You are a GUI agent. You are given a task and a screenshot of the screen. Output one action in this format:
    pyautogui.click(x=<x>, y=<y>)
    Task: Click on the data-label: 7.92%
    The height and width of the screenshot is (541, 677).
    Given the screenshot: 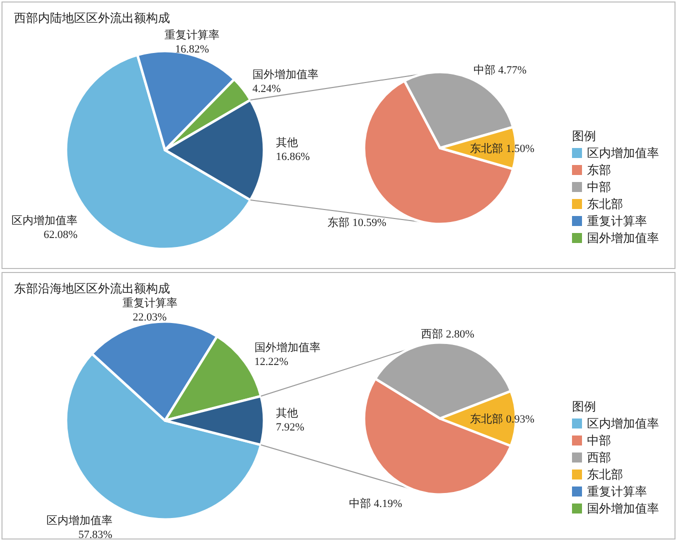 What is the action you would take?
    pyautogui.click(x=290, y=428)
    